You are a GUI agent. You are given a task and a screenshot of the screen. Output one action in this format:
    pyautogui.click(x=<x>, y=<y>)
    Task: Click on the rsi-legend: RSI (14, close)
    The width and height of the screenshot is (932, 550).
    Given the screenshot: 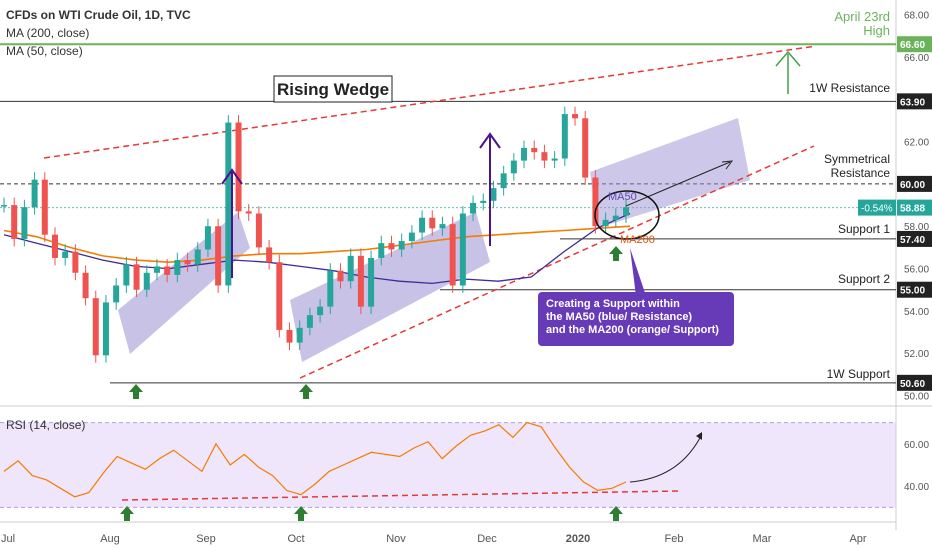 What is the action you would take?
    pyautogui.click(x=46, y=425)
    